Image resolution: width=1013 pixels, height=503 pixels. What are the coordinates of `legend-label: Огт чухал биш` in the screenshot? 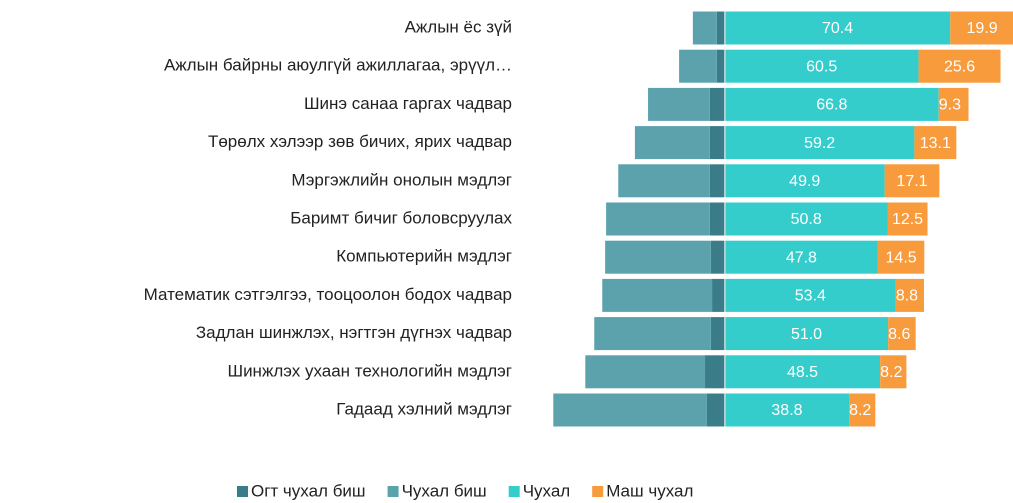 It's located at (308, 490).